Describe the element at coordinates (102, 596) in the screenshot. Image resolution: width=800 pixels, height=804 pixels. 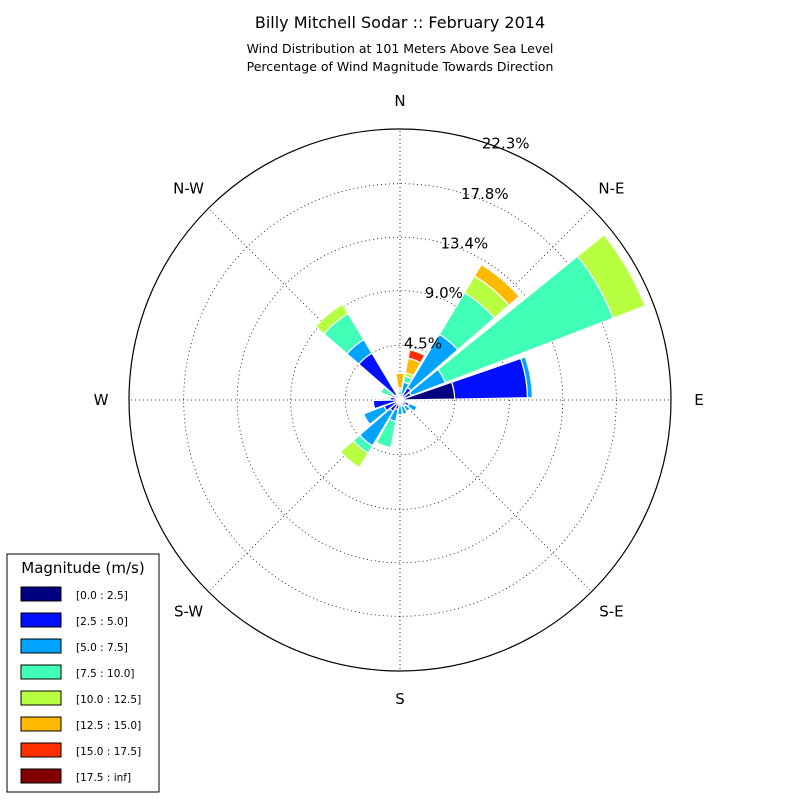
I see `legend-label-0: [0.0 : 2.5]` at that location.